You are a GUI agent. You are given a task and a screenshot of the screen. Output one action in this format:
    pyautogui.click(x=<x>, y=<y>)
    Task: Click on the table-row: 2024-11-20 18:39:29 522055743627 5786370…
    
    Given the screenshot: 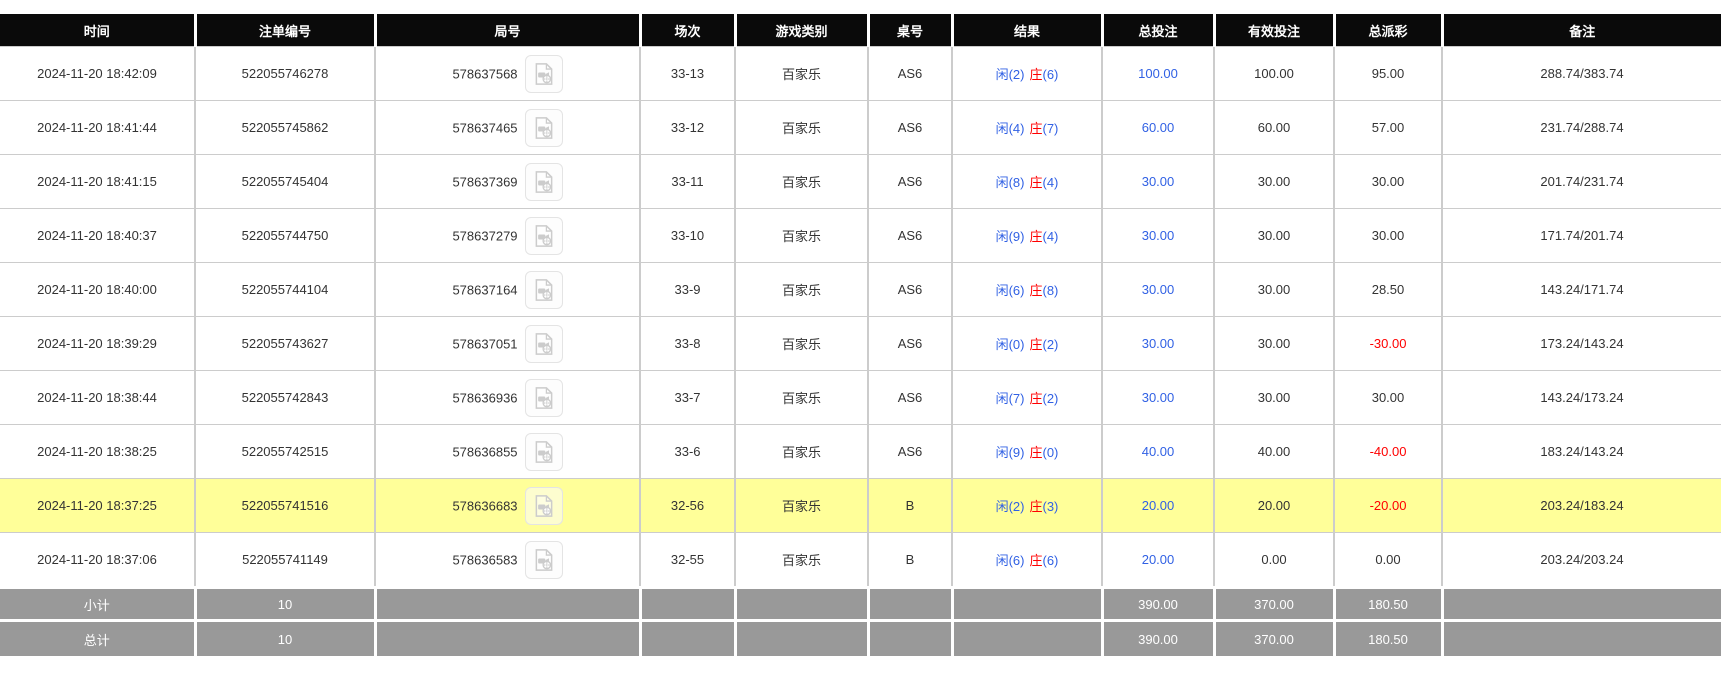 What is the action you would take?
    pyautogui.click(x=860, y=343)
    